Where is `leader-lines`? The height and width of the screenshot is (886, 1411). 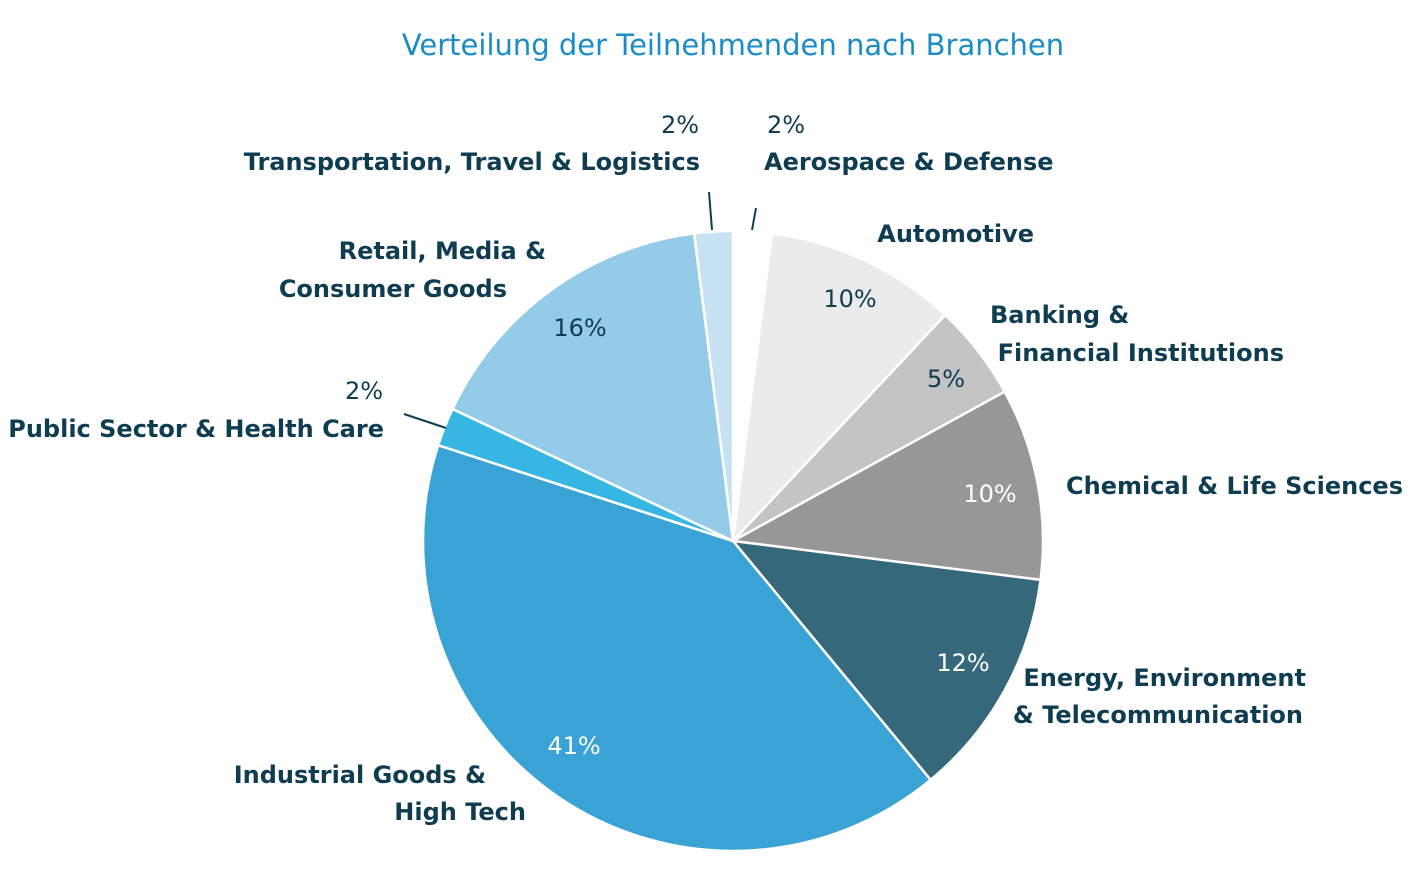
leader-lines is located at coordinates (580, 310).